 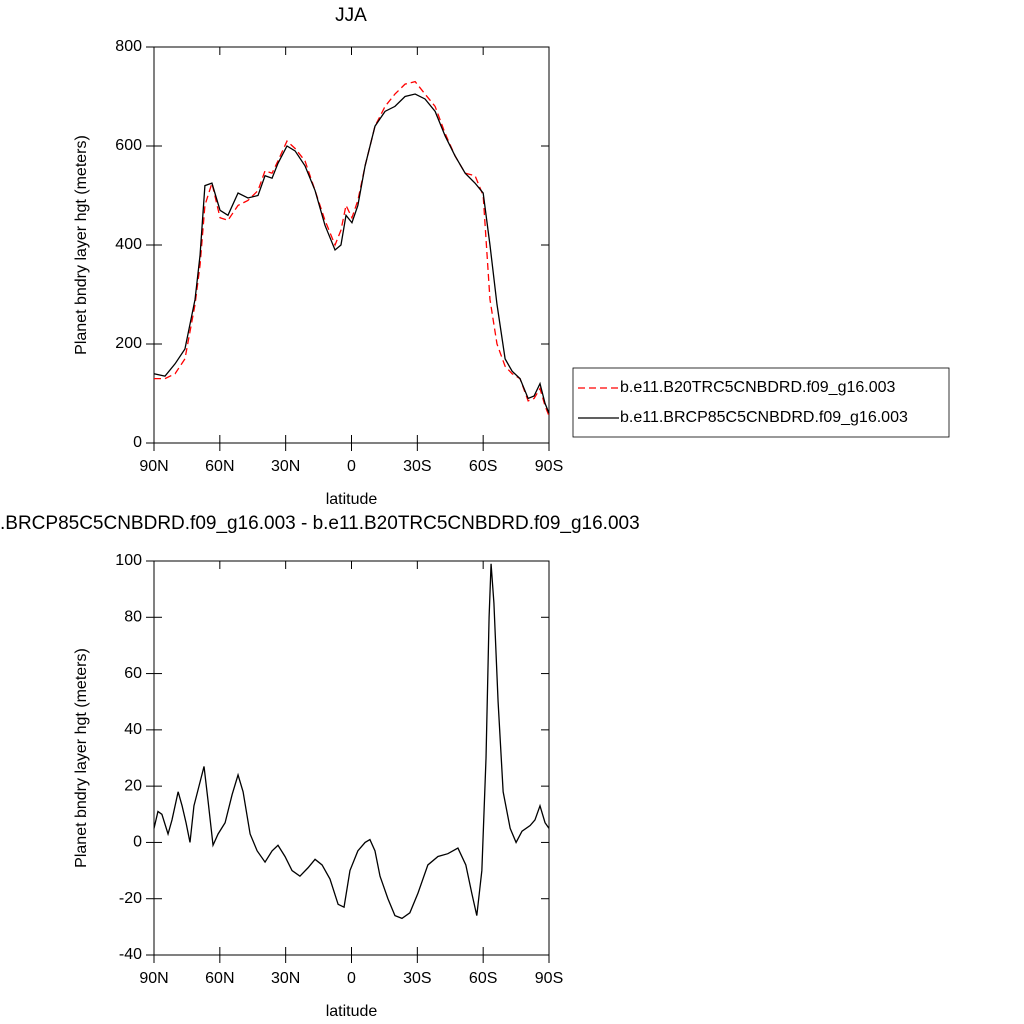 I want to click on y-tick-label: 400, so click(x=128, y=244).